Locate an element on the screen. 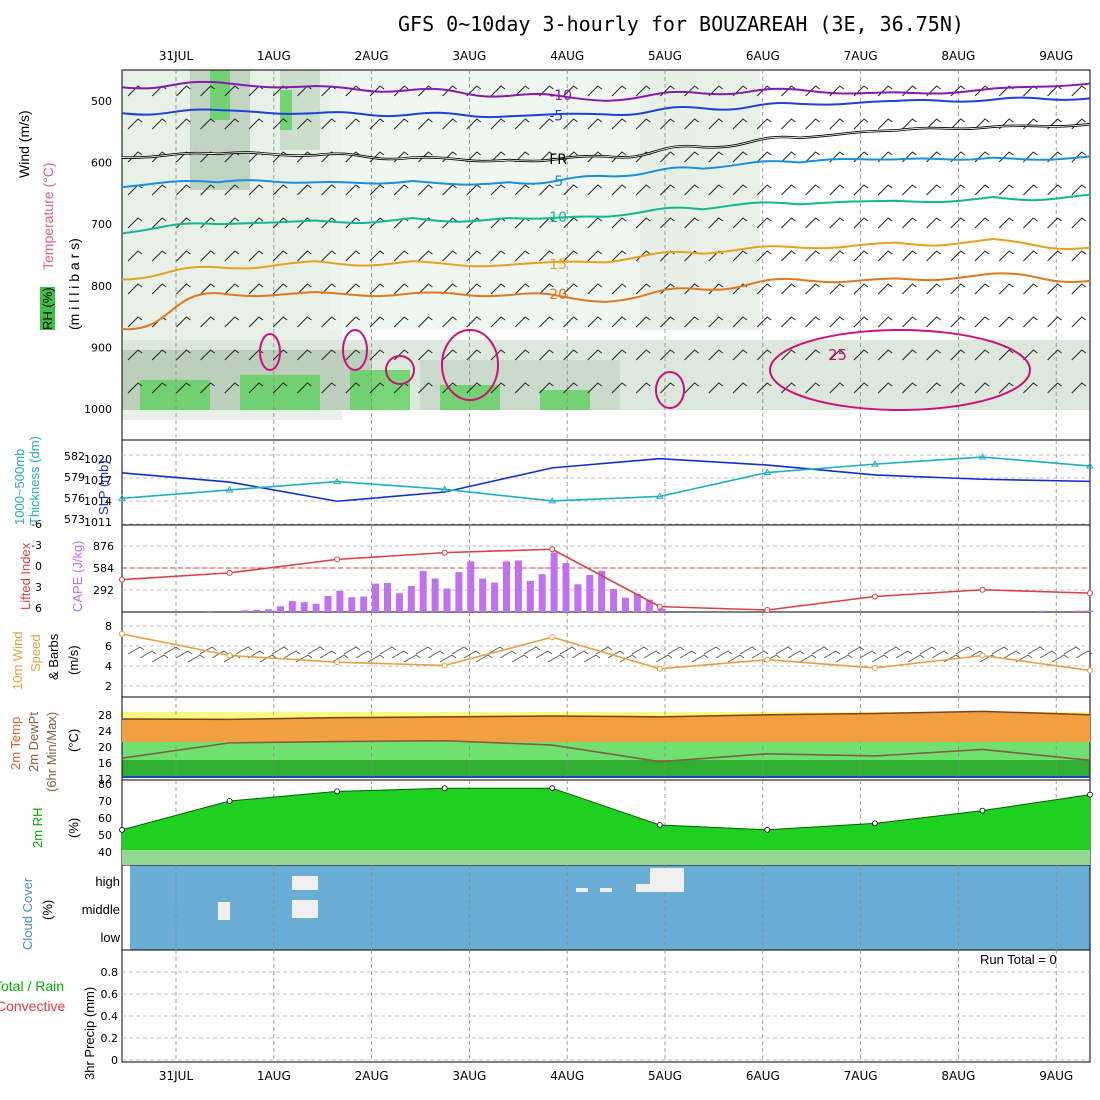  thickness-label: Thickness (dm) is located at coordinates (34, 480).